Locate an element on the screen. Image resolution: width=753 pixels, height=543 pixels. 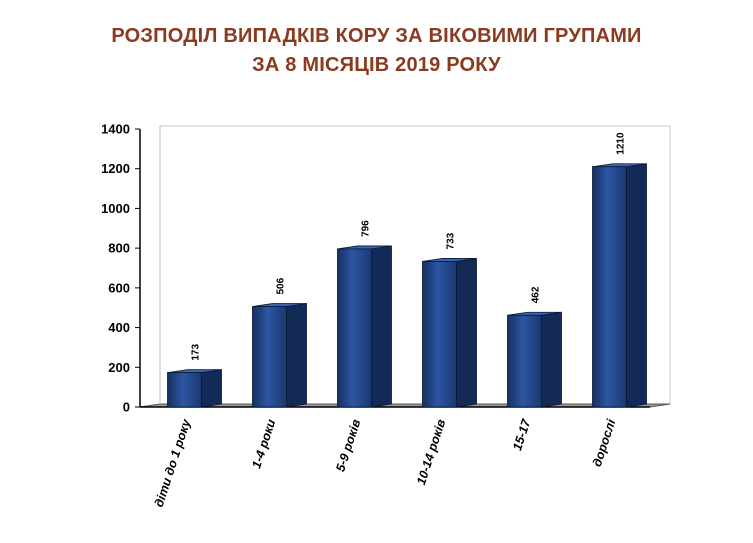
data-label: 796 is located at coordinates (366, 228).